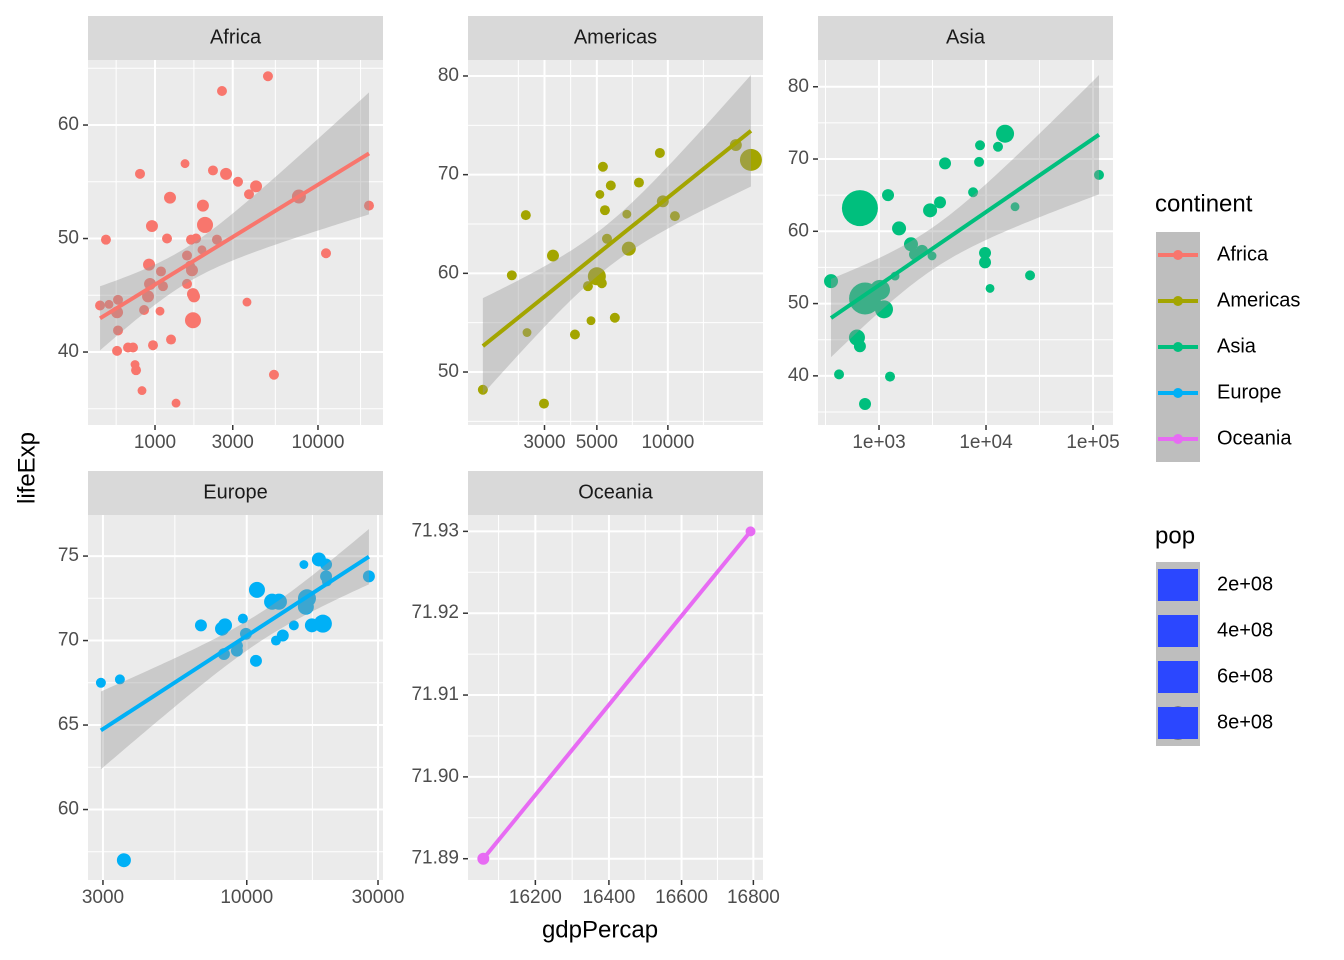 This screenshot has height=960, width=1344. I want to click on strip-label: Africa, so click(236, 37).